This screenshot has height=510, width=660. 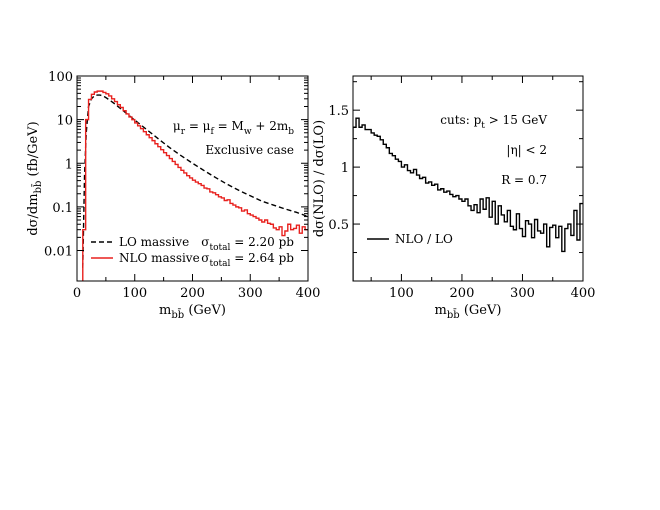 I want to click on y-axis-title: dσ/dmbb̄ (fb/GeV), so click(x=35, y=178).